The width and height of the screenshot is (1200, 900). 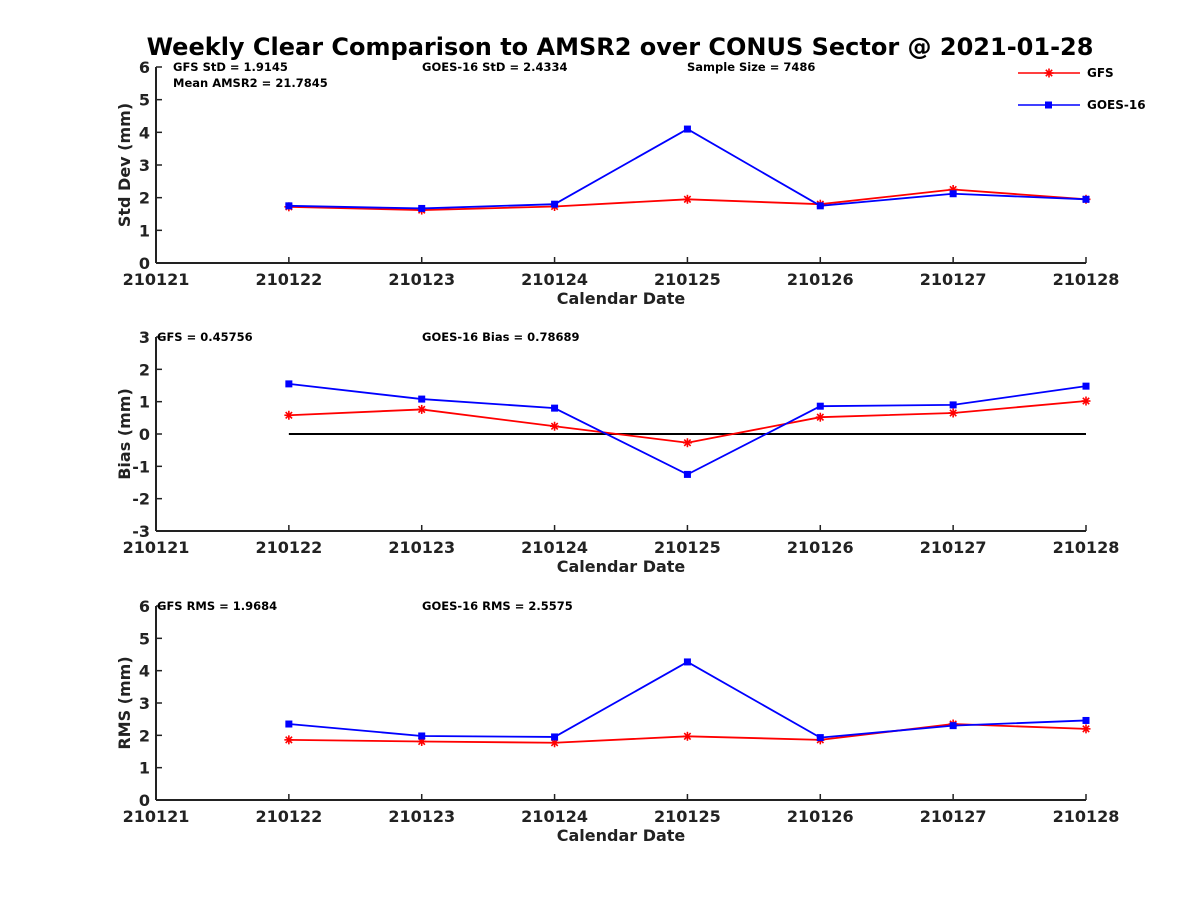 I want to click on legend-gfs-label: GFS, so click(x=1100, y=73).